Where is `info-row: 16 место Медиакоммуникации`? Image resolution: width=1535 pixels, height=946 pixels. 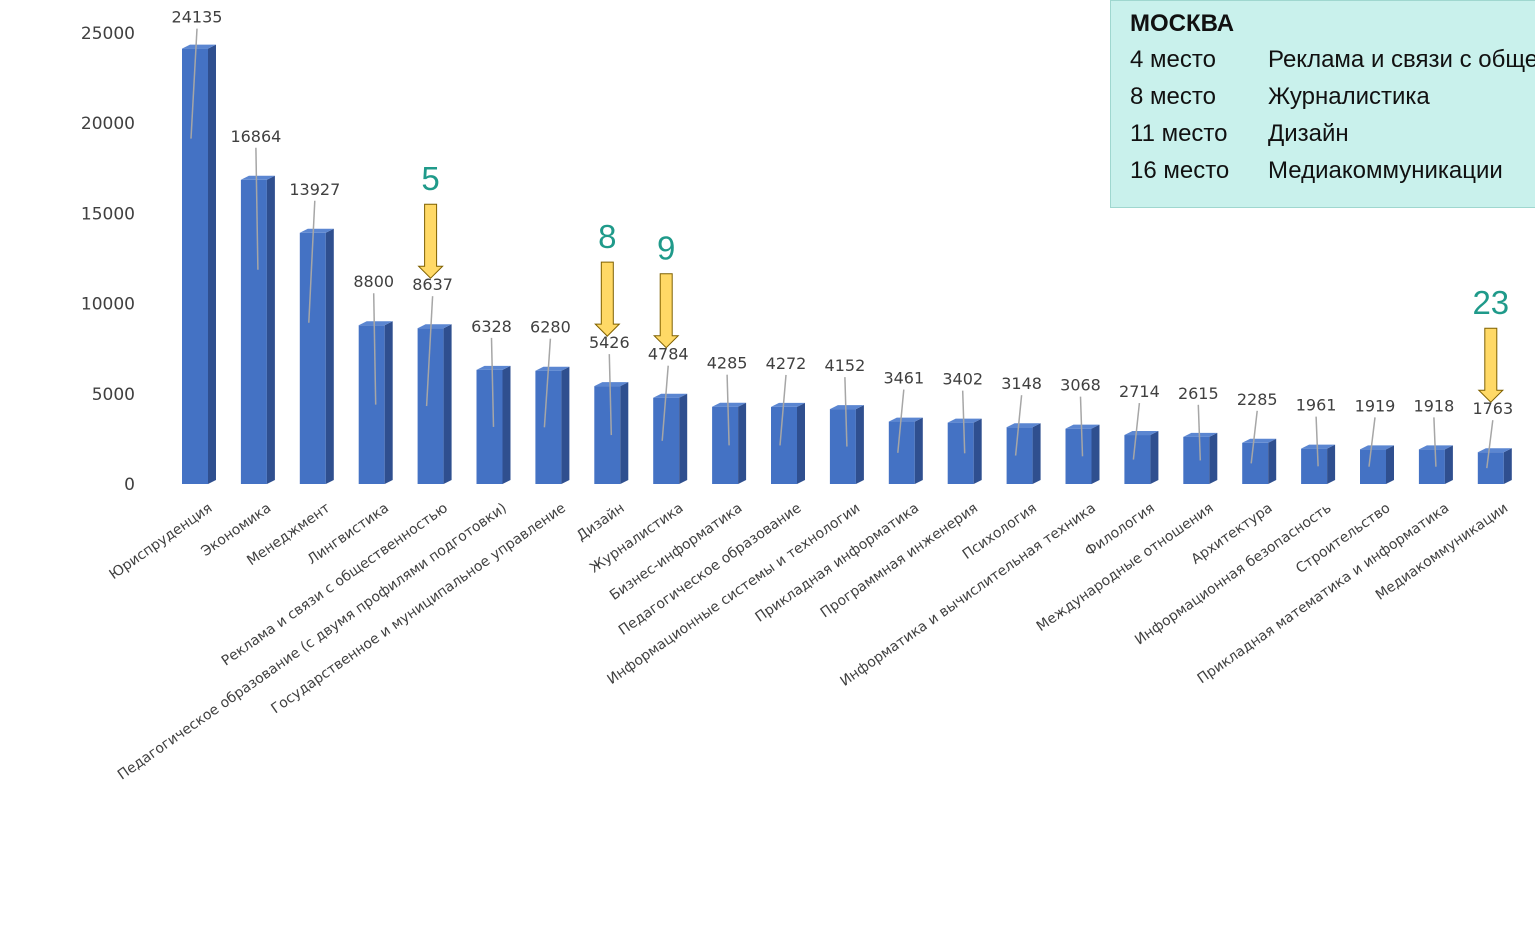
info-row: 16 место Медиакоммуникации is located at coordinates (1332, 170).